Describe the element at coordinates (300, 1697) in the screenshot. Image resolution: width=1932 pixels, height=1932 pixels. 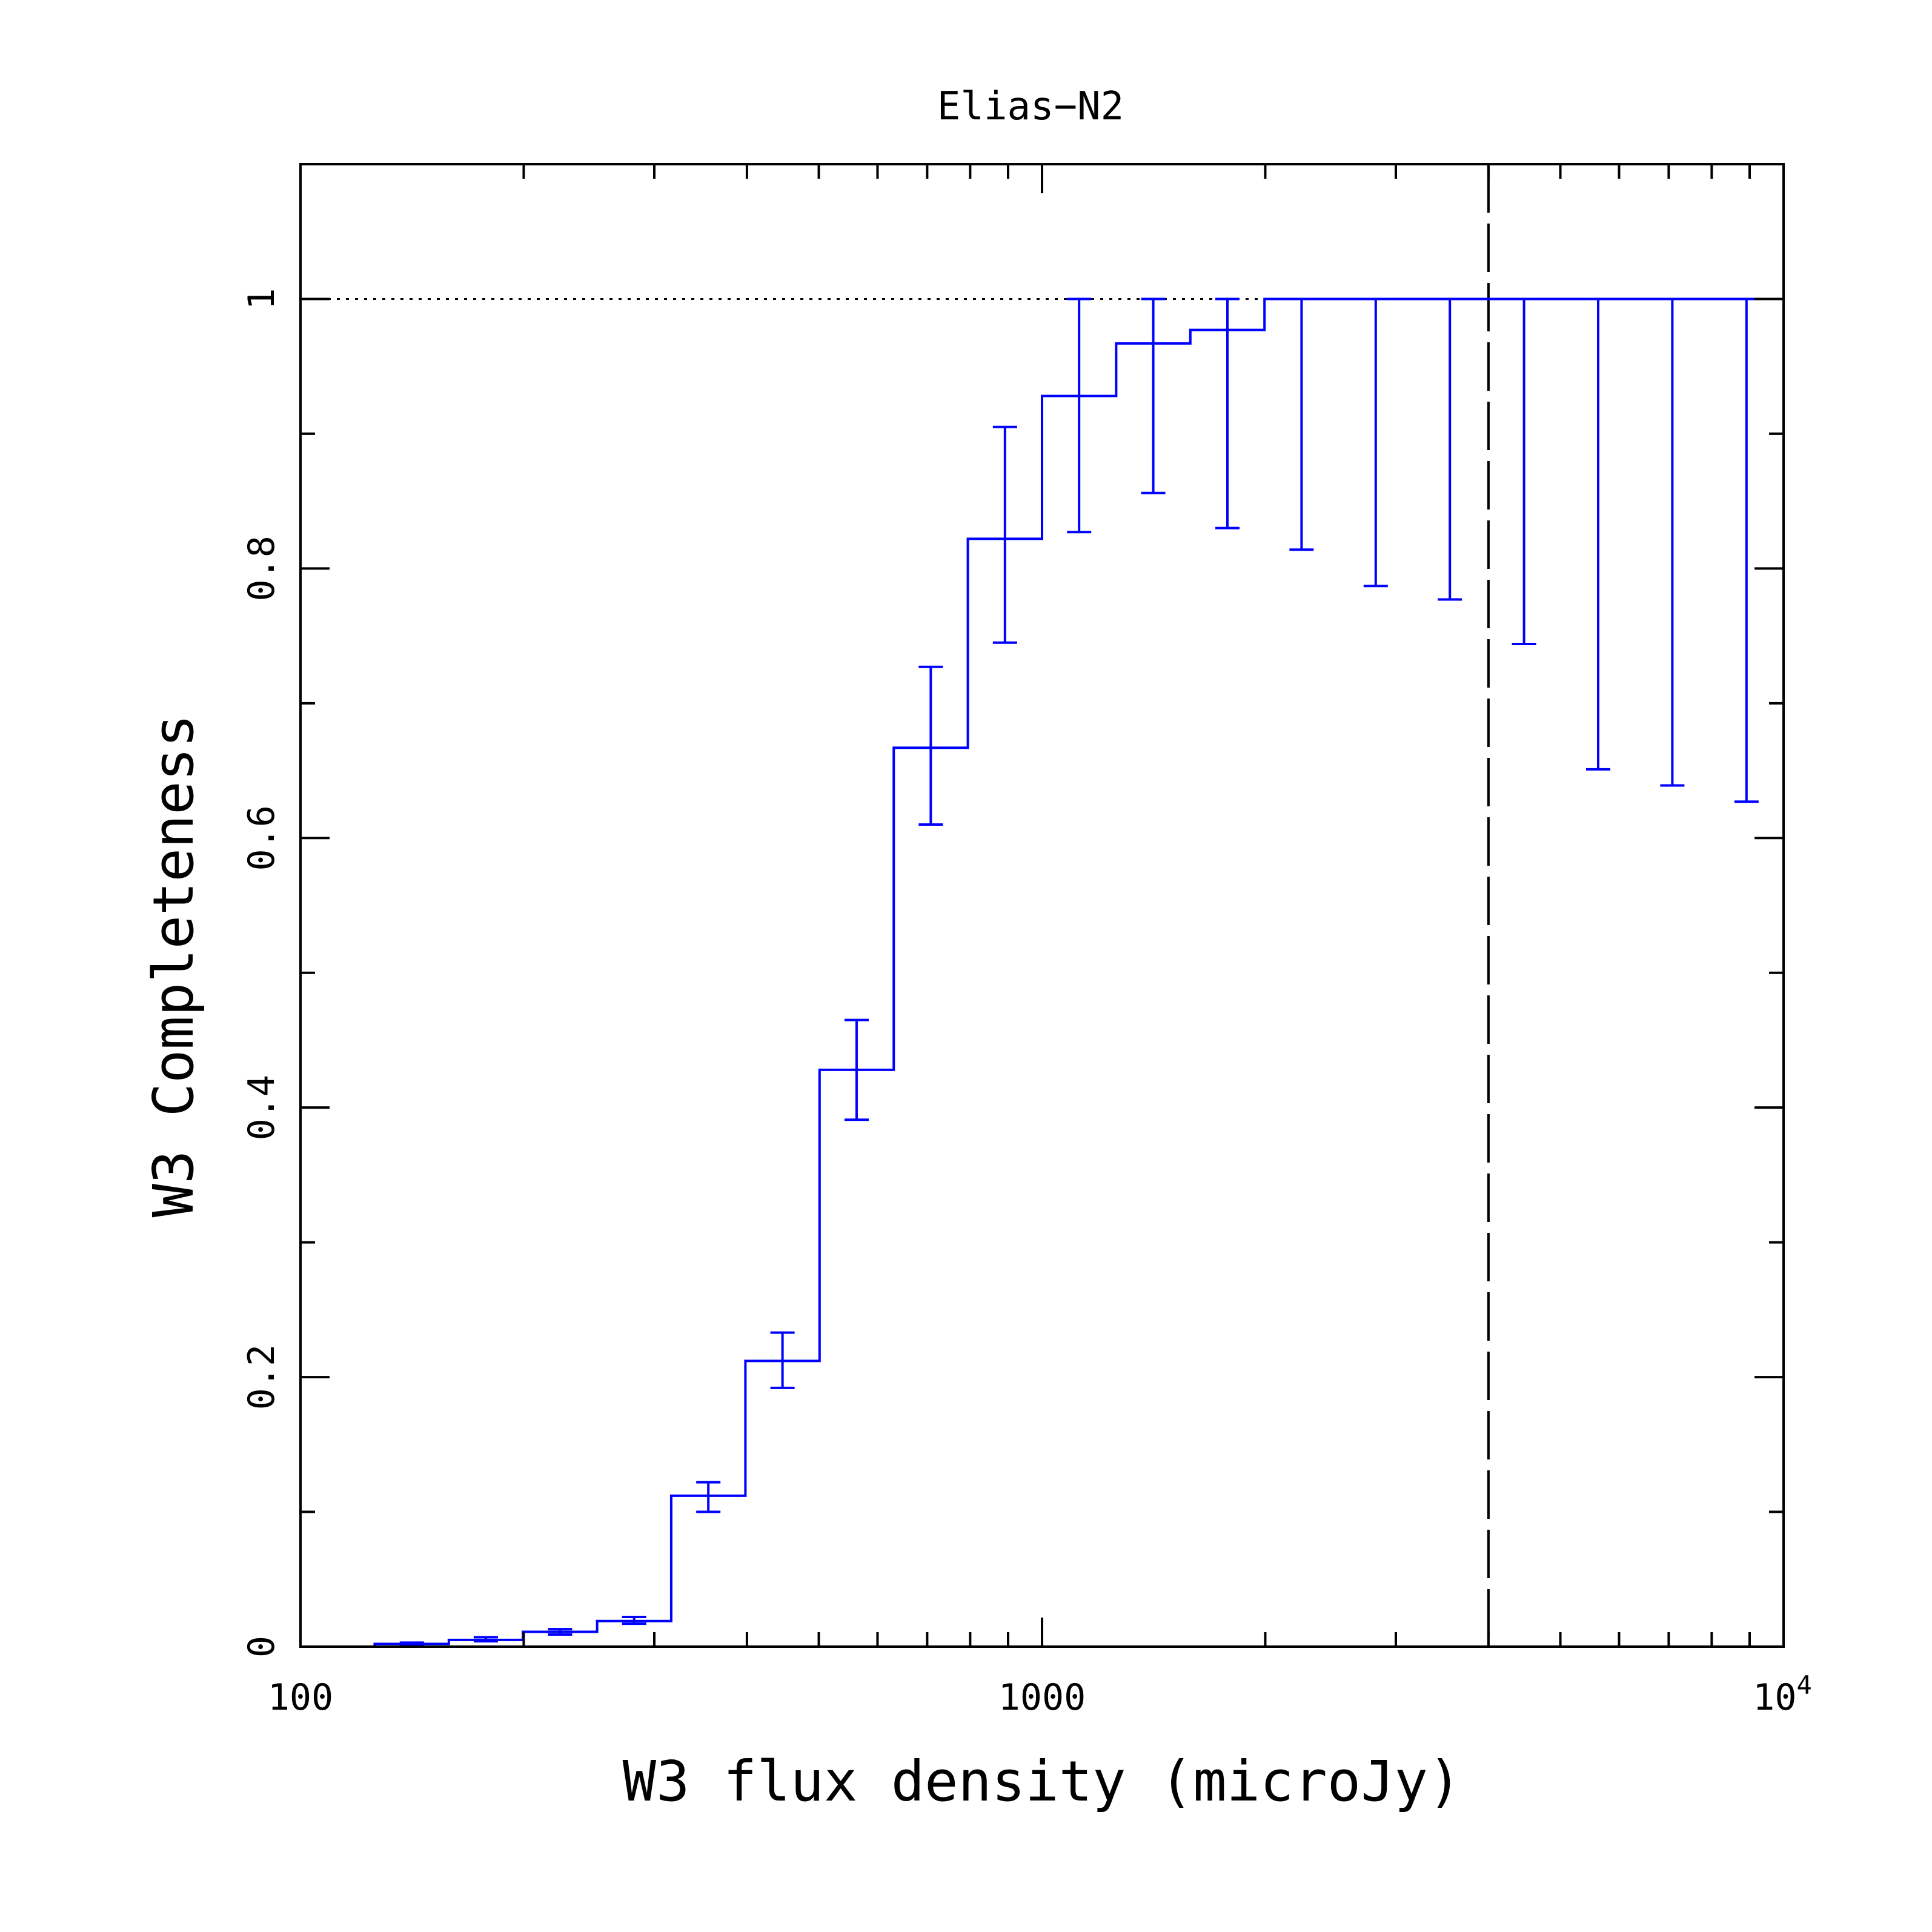
I see `x-tick-label: 100` at that location.